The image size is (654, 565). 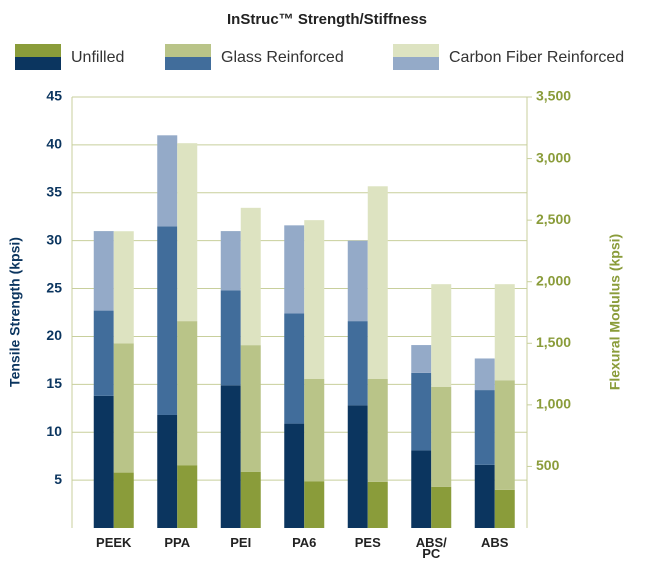 I want to click on x-tick-label: PA6, so click(x=304, y=543).